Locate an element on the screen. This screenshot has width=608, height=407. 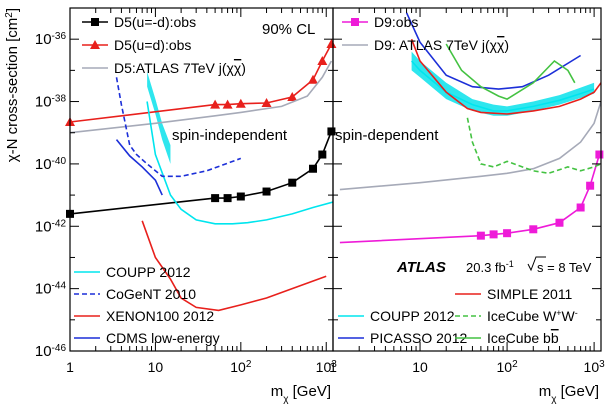
left-series-line-cdms-low-energy is located at coordinates (139, 167).